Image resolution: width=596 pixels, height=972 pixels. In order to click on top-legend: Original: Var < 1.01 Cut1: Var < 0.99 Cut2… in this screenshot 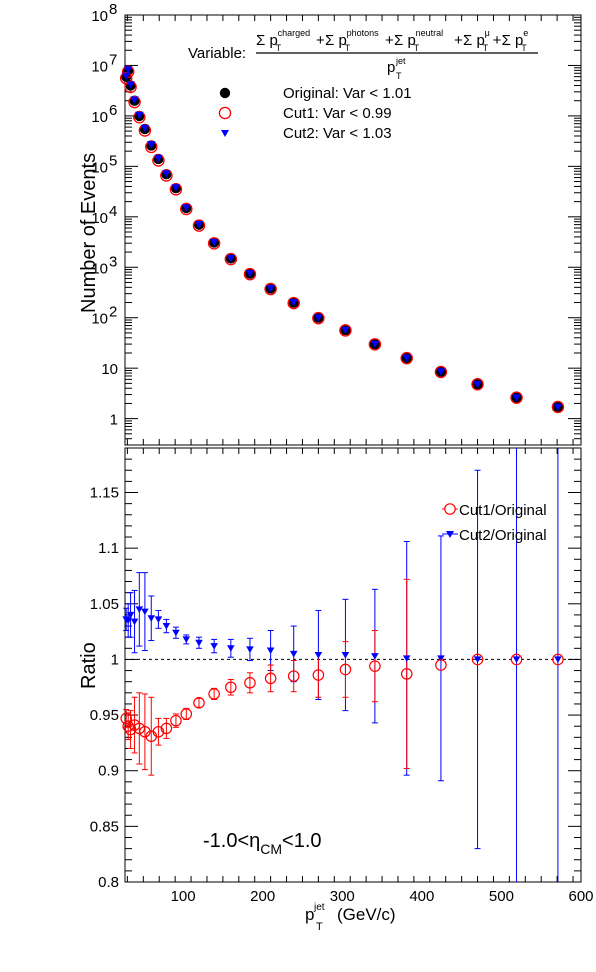, I will do `click(315, 113)`.